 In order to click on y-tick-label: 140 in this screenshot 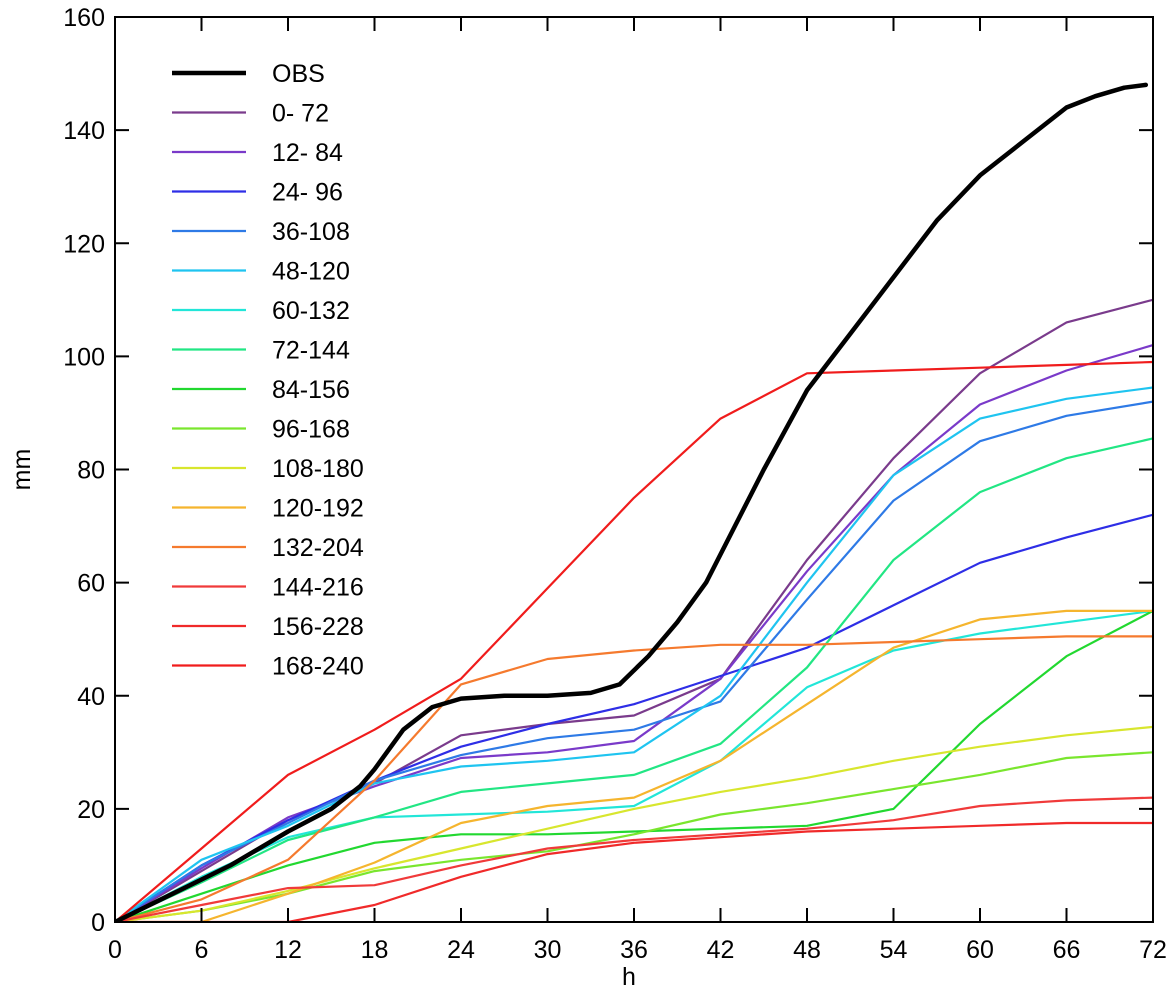, I will do `click(84, 131)`.